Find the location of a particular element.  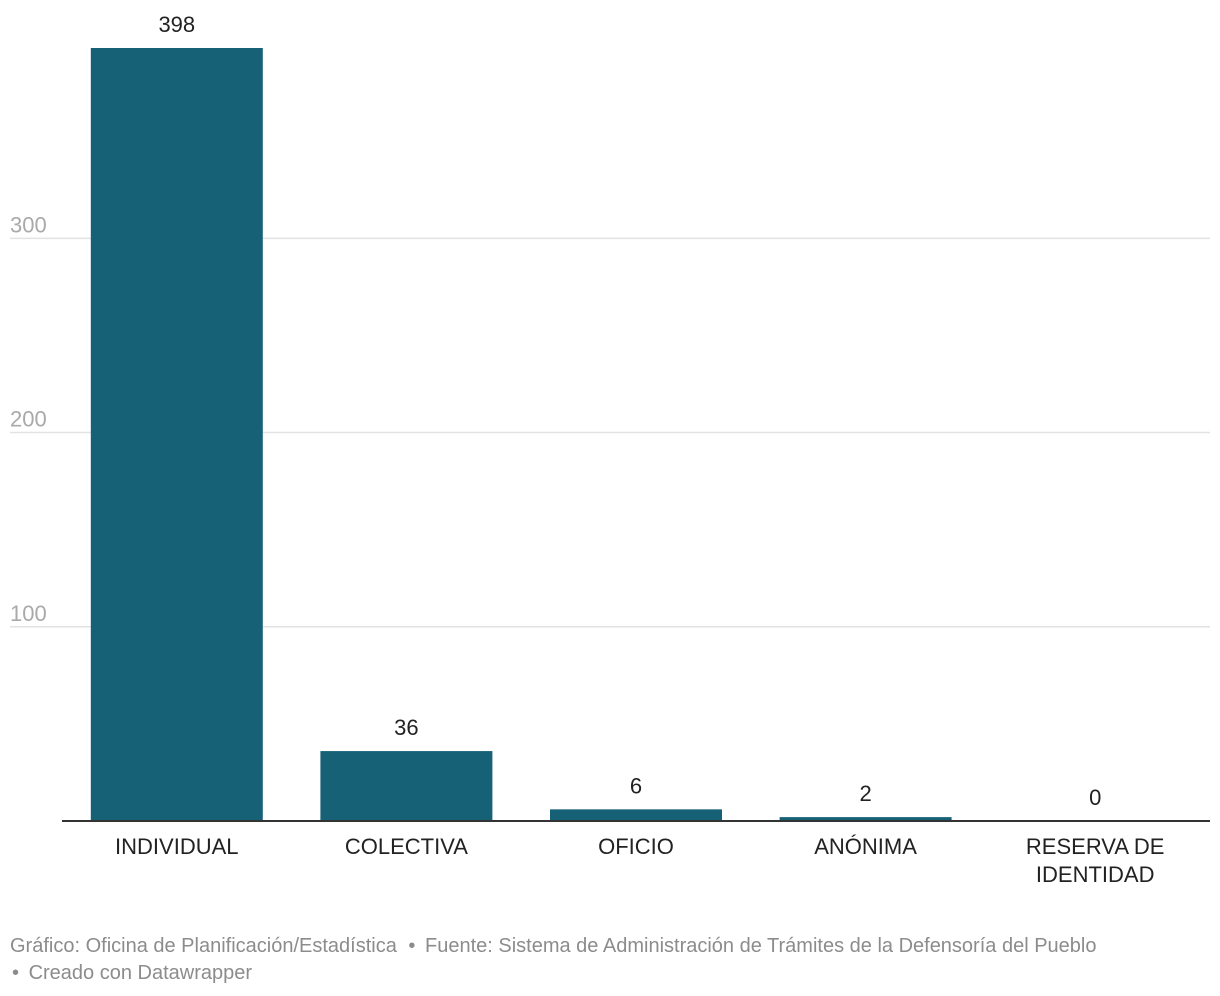

footer-created: Creado con Datawrapper is located at coordinates (140, 973).